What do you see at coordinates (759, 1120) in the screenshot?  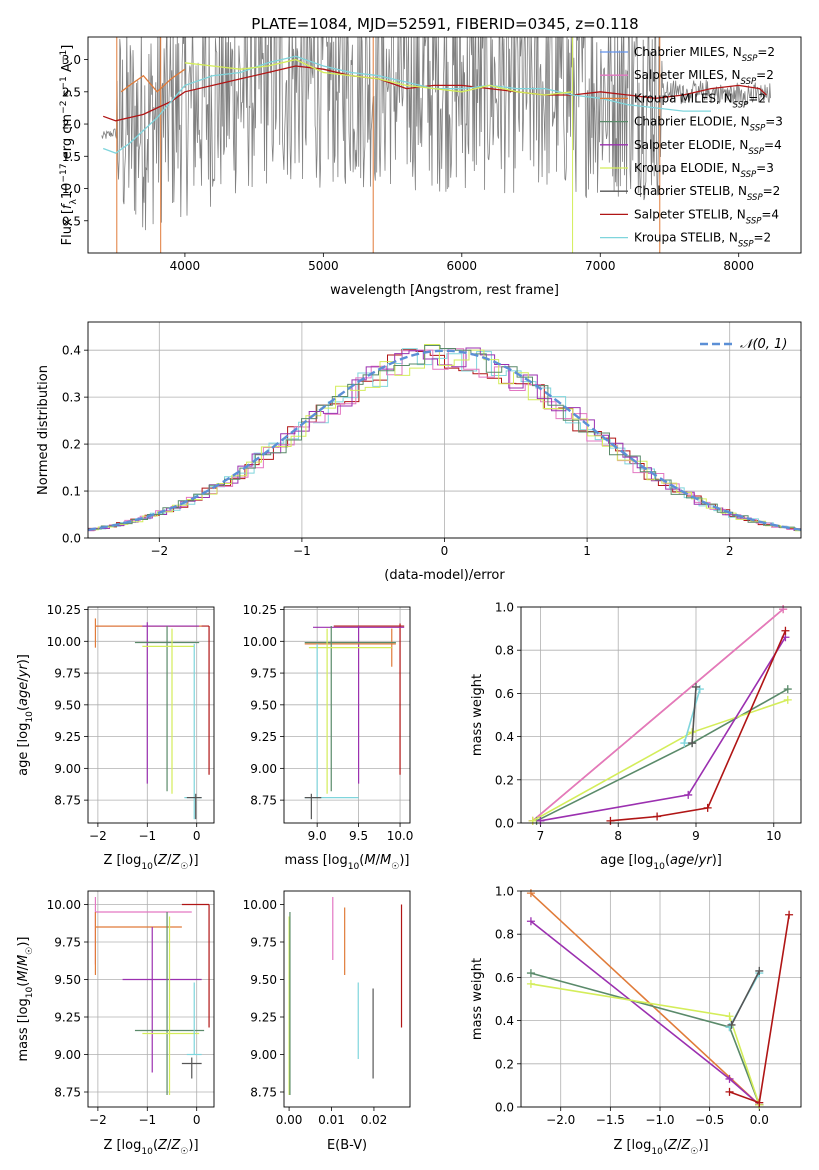 I see `weight-vs-Z-xtick-label: 0.0` at bounding box center [759, 1120].